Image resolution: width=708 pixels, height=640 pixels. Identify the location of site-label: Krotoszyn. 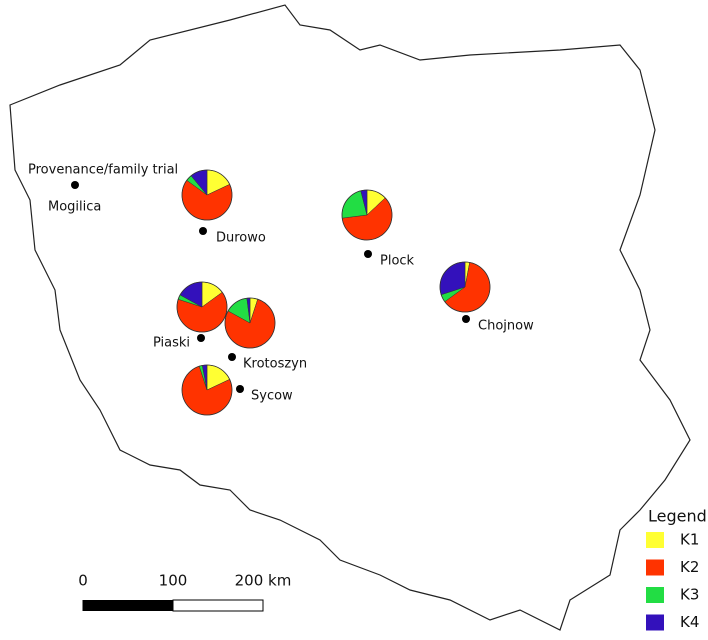
(275, 364).